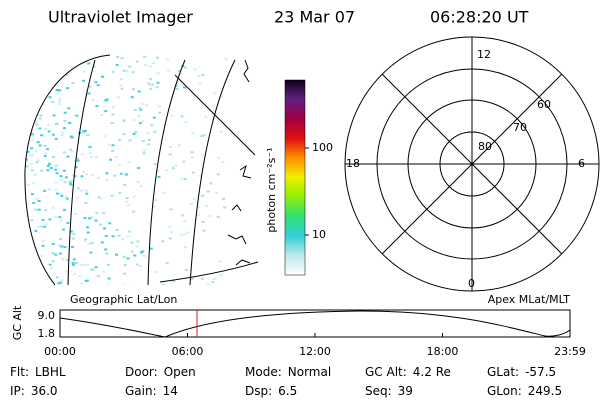 This screenshot has height=400, width=600. Describe the element at coordinates (315, 351) in the screenshot. I see `altitude-xtick: 12:00` at that location.